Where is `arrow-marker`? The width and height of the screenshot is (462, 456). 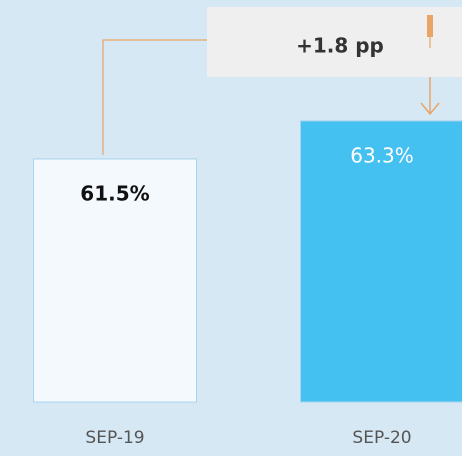
arrow-marker is located at coordinates (430, 26).